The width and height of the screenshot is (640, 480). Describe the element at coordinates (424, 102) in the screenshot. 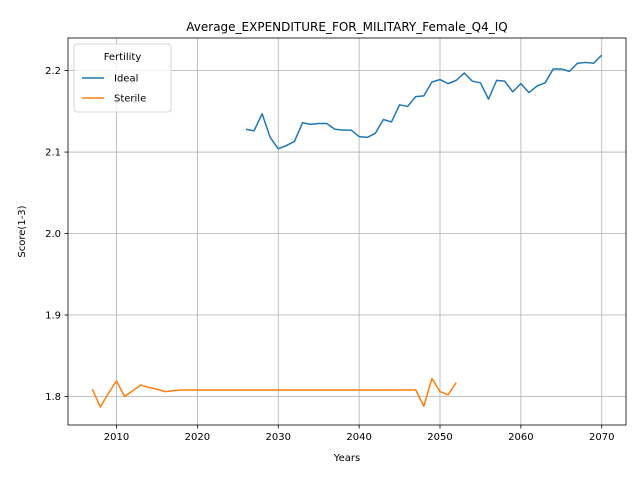

I see `series-line-ideal` at that location.